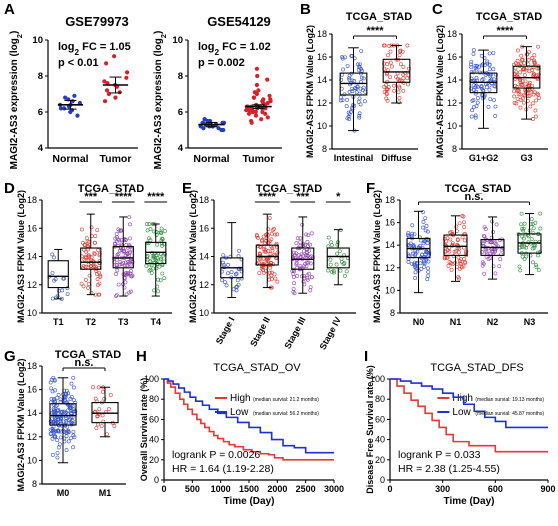 Image resolution: width=558 pixels, height=526 pixels. I want to click on y-tick-label: 12, so click(32, 285).